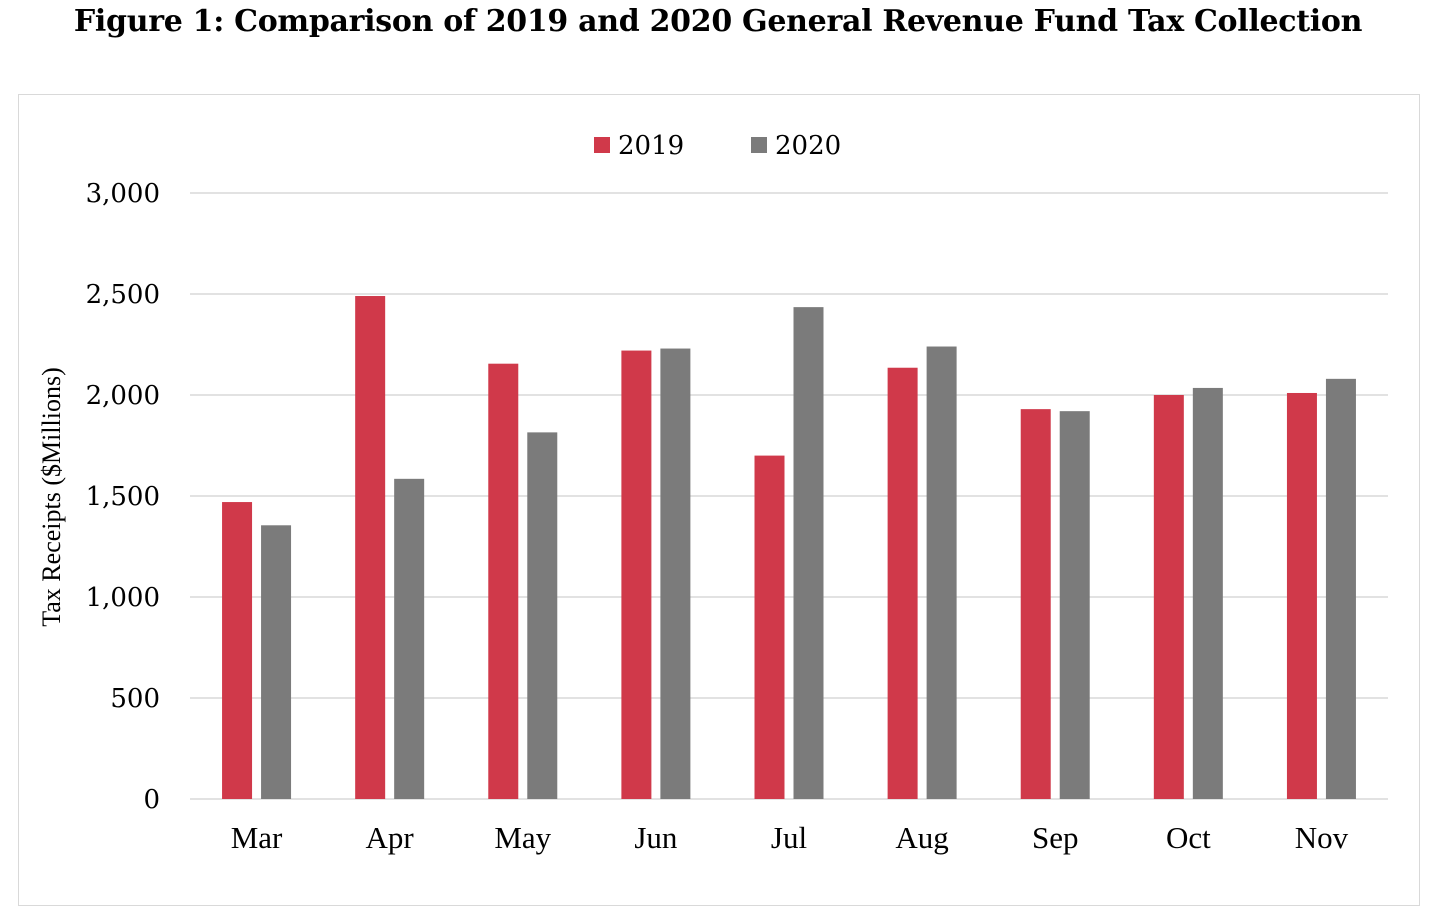 The image size is (1436, 923). I want to click on y-tick-label: 3,000, so click(123, 194).